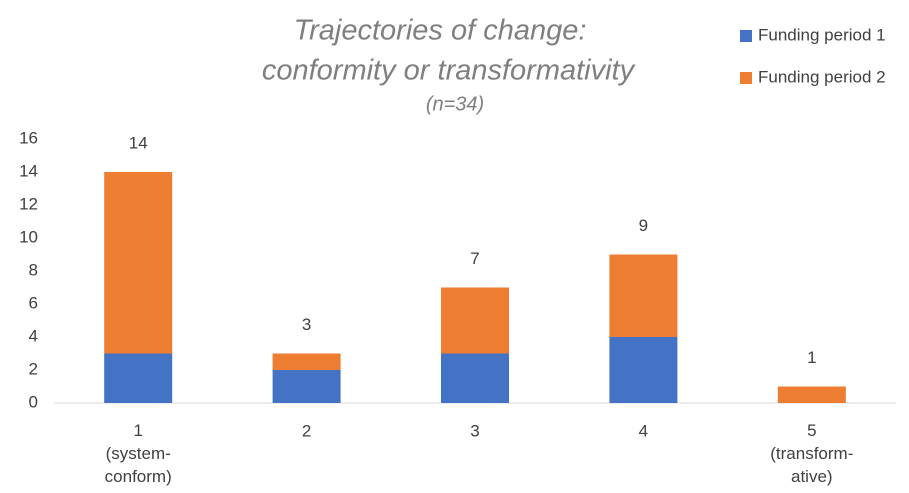 The height and width of the screenshot is (493, 909). I want to click on total-label: 14, so click(138, 142).